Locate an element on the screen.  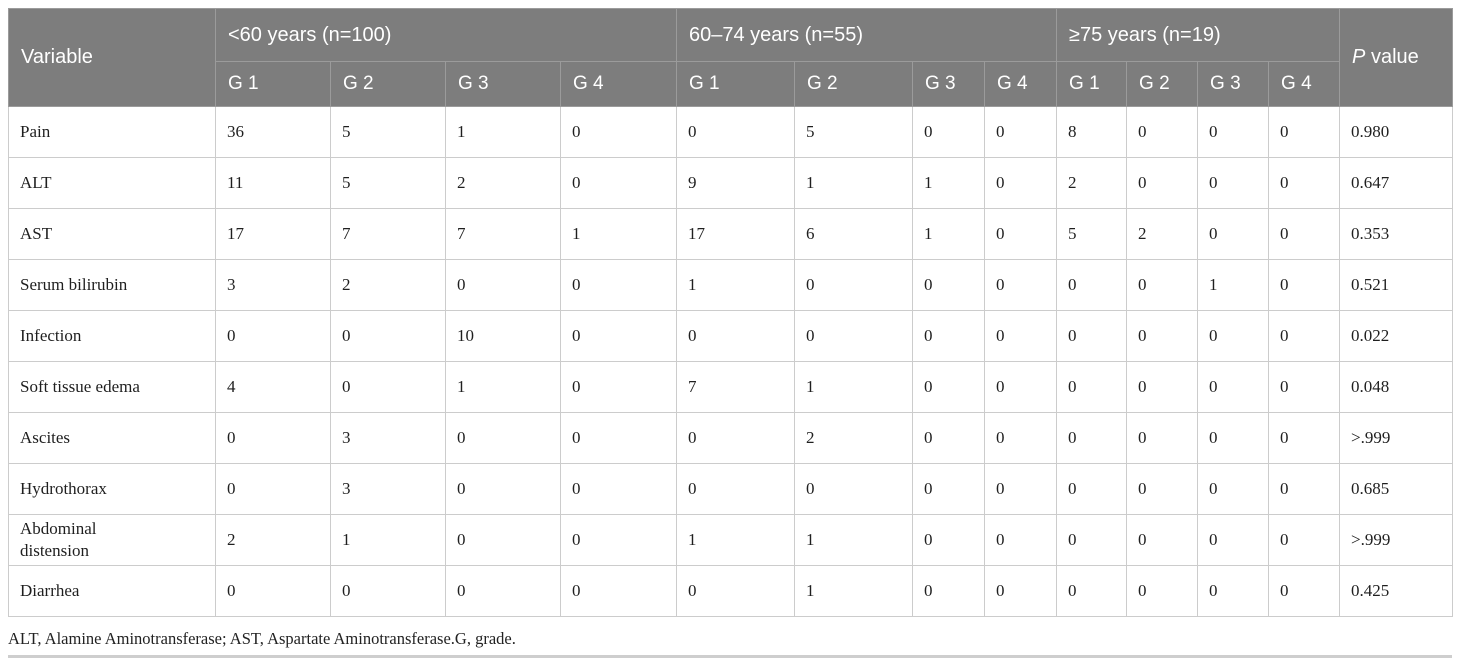
group-header-60to74: 60–74 years (n=55) is located at coordinates (866, 35).